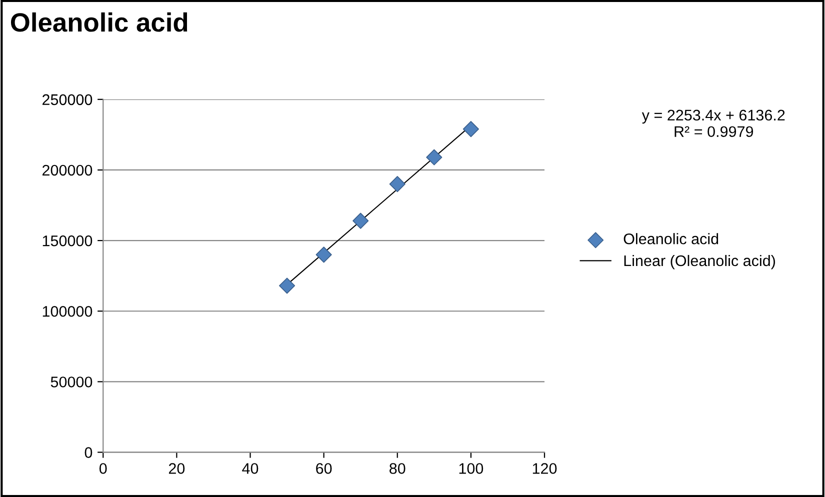 This screenshot has height=497, width=825. What do you see at coordinates (67, 100) in the screenshot?
I see `y-tick-label: 250000` at bounding box center [67, 100].